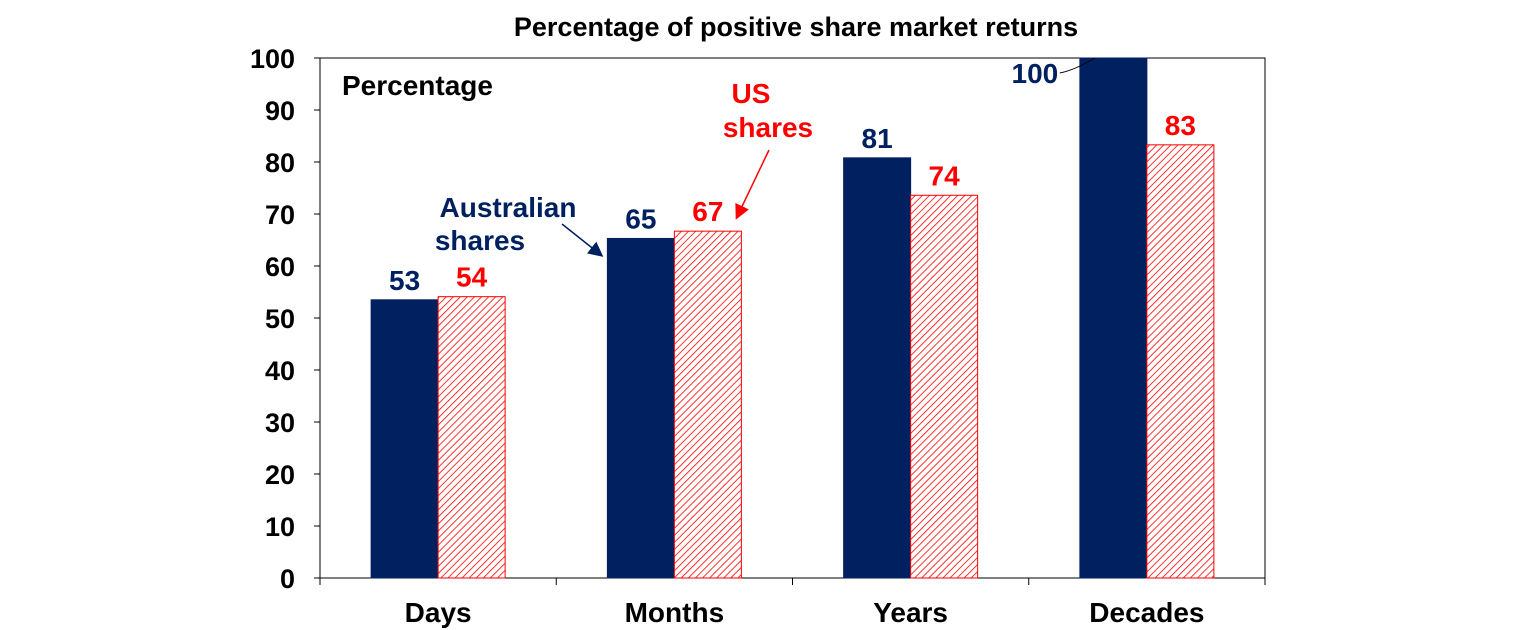 The height and width of the screenshot is (630, 1536). I want to click on y-tick-label: 70, so click(280, 215).